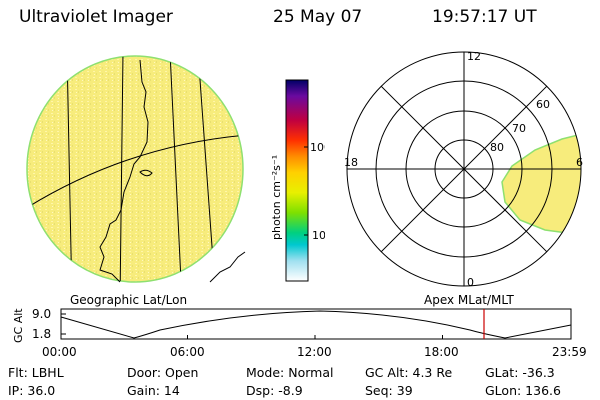 The width and height of the screenshot is (600, 400). Describe the element at coordinates (579, 162) in the screenshot. I see `mlt-label-6: 6` at that location.